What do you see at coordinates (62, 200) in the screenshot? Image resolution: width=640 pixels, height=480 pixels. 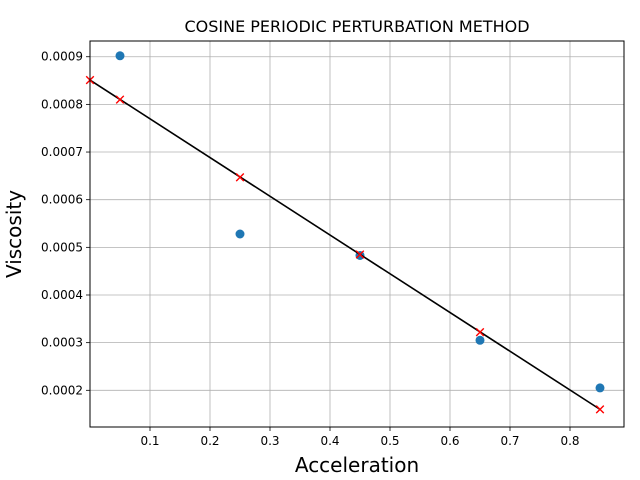 I see `y-tick-label: 0.0006` at bounding box center [62, 200].